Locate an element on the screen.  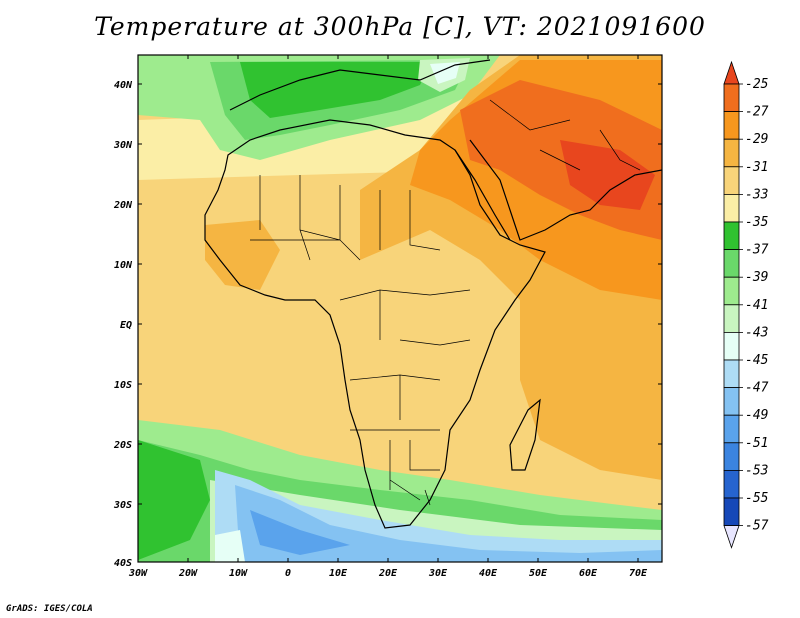
colorbar-label: -45 is located at coordinates (757, 360).